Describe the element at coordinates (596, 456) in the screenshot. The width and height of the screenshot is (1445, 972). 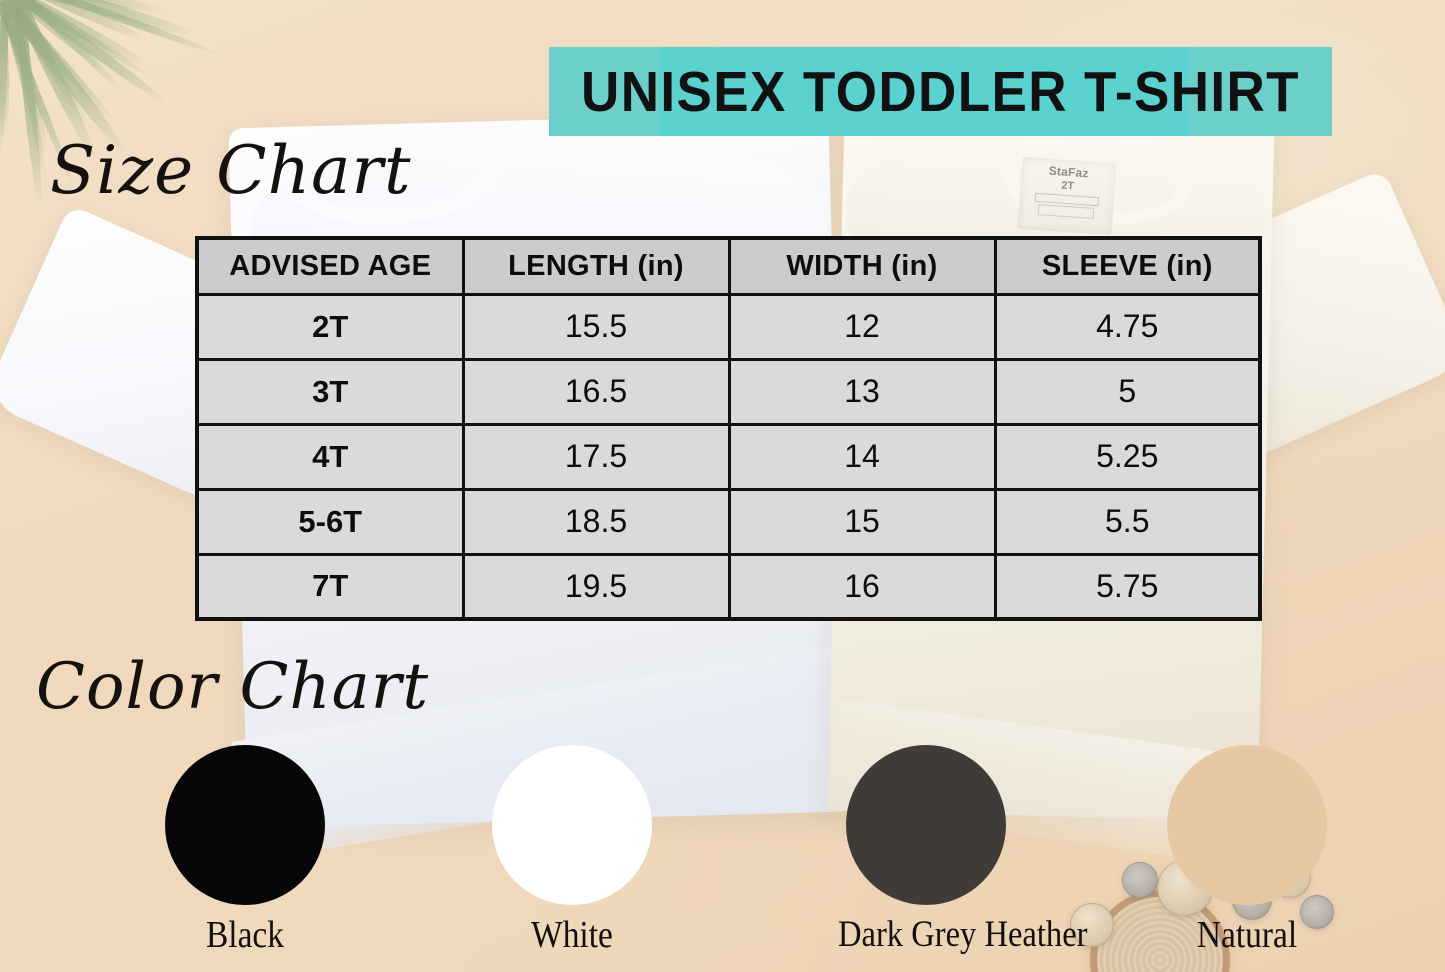
I see `cell-length: 17.5` at that location.